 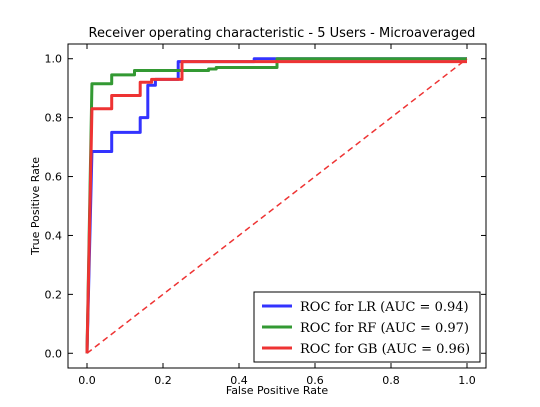 I want to click on x-tick-label: 1.0, so click(x=467, y=380).